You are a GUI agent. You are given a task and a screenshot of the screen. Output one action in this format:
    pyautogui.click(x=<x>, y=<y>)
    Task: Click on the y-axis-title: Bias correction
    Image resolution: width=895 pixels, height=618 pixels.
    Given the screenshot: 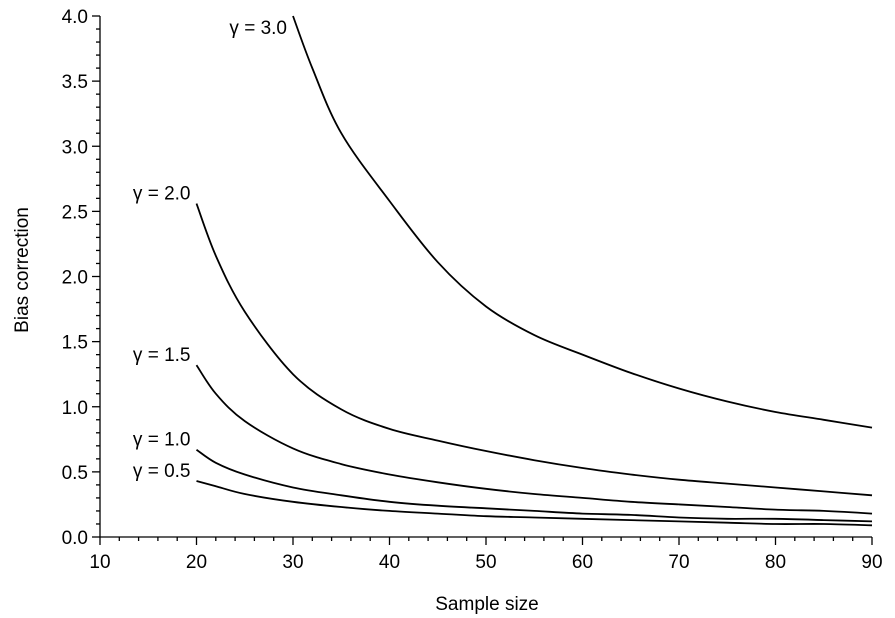 What is the action you would take?
    pyautogui.click(x=22, y=270)
    